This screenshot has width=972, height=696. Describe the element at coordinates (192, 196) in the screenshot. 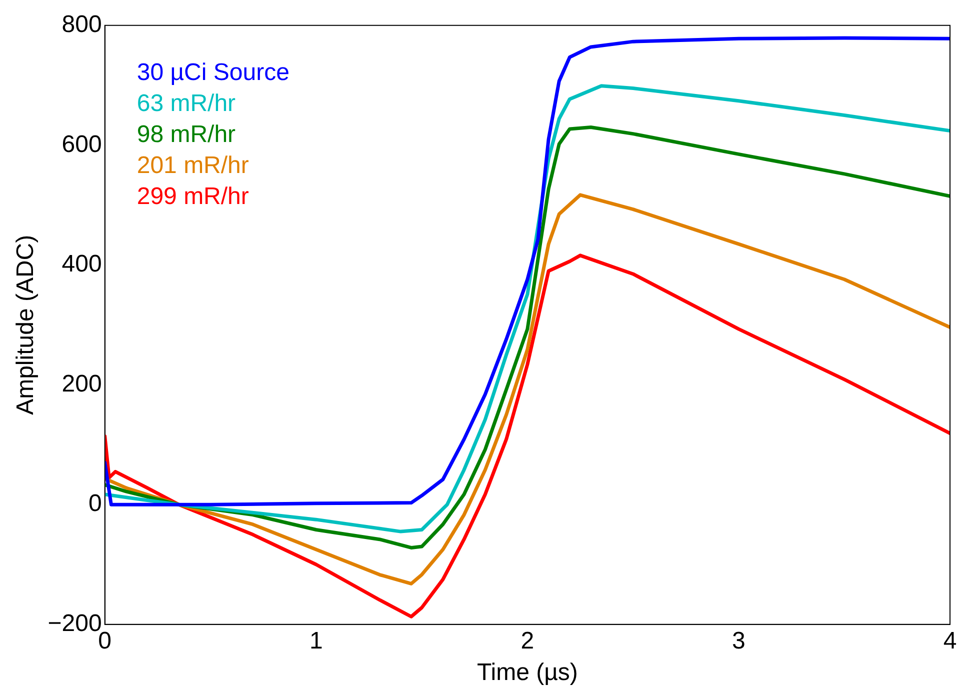

I see `text: 299 mR/hr` at that location.